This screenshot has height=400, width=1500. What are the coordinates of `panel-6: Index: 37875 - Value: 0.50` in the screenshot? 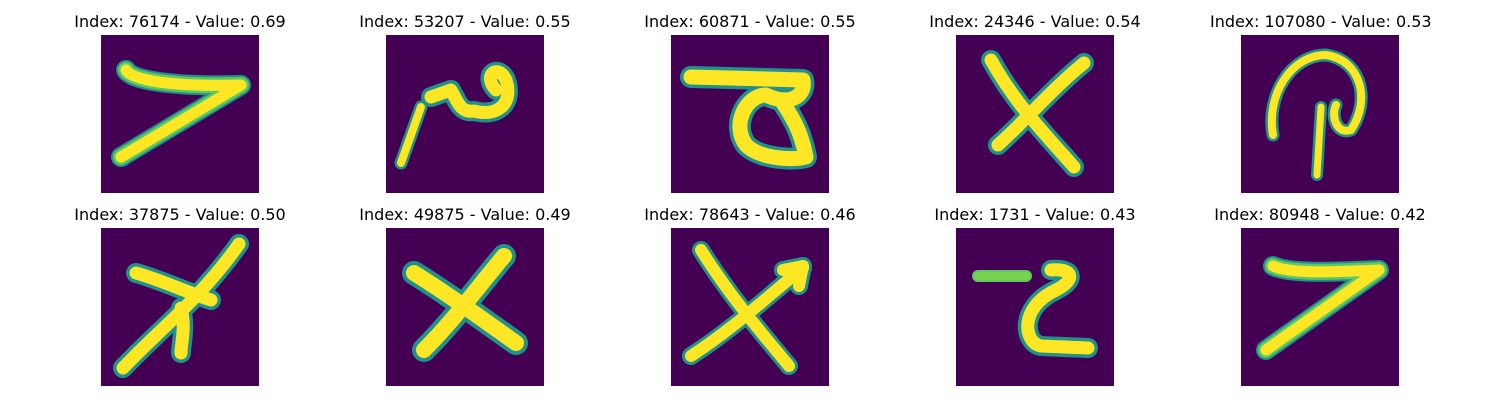 It's located at (180, 295).